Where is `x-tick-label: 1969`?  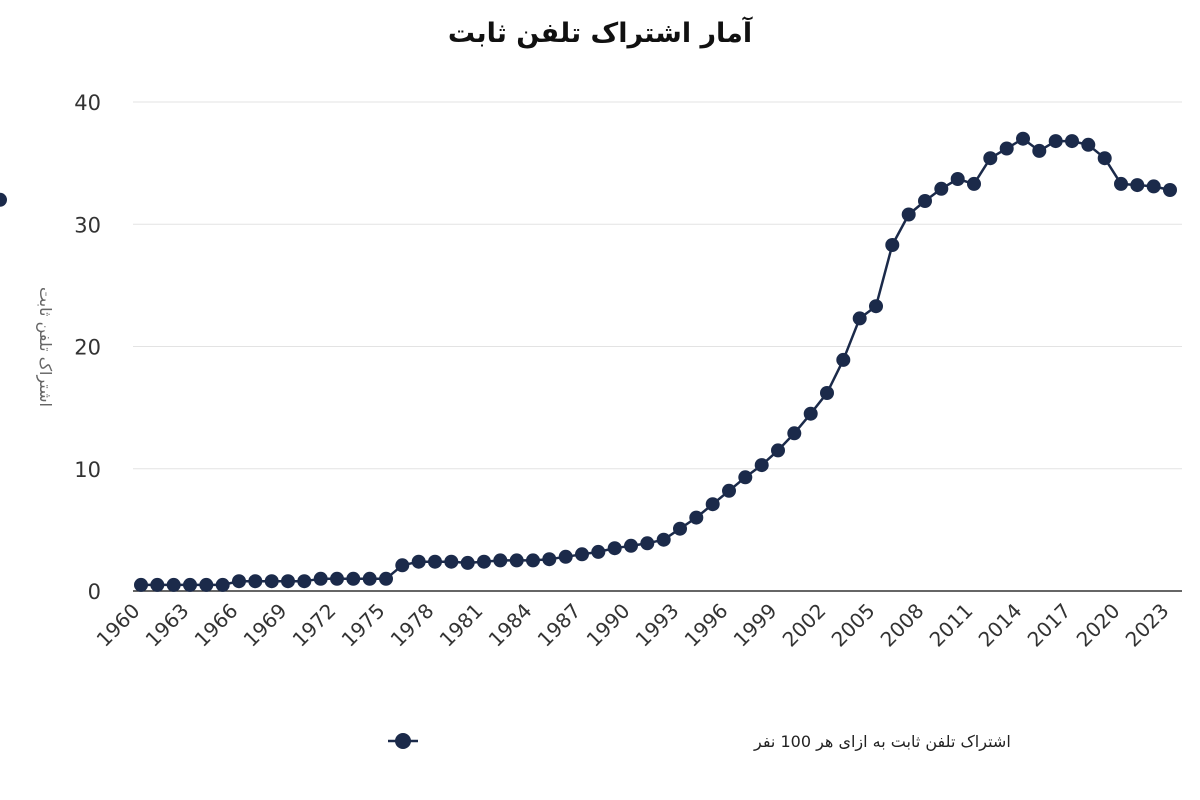
x-tick-label: 1969 is located at coordinates (265, 625).